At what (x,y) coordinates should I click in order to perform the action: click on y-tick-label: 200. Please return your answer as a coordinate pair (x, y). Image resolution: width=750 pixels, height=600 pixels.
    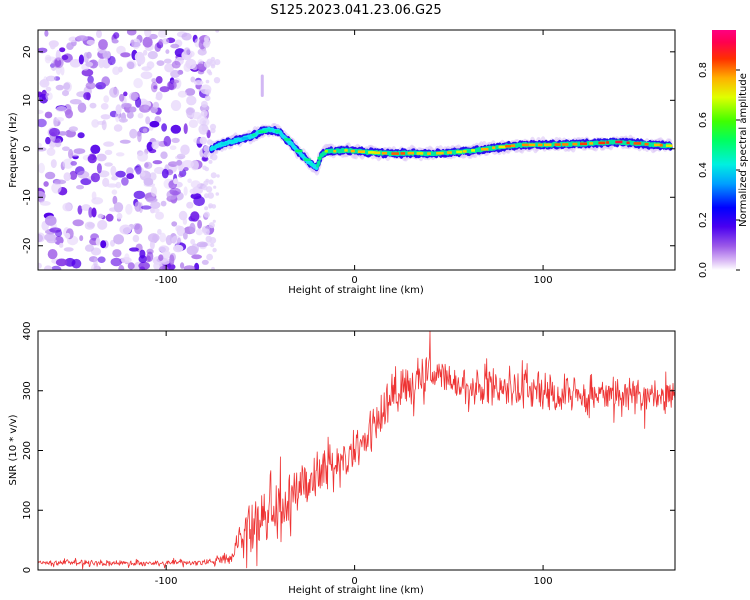
    Looking at the image, I should click on (27, 450).